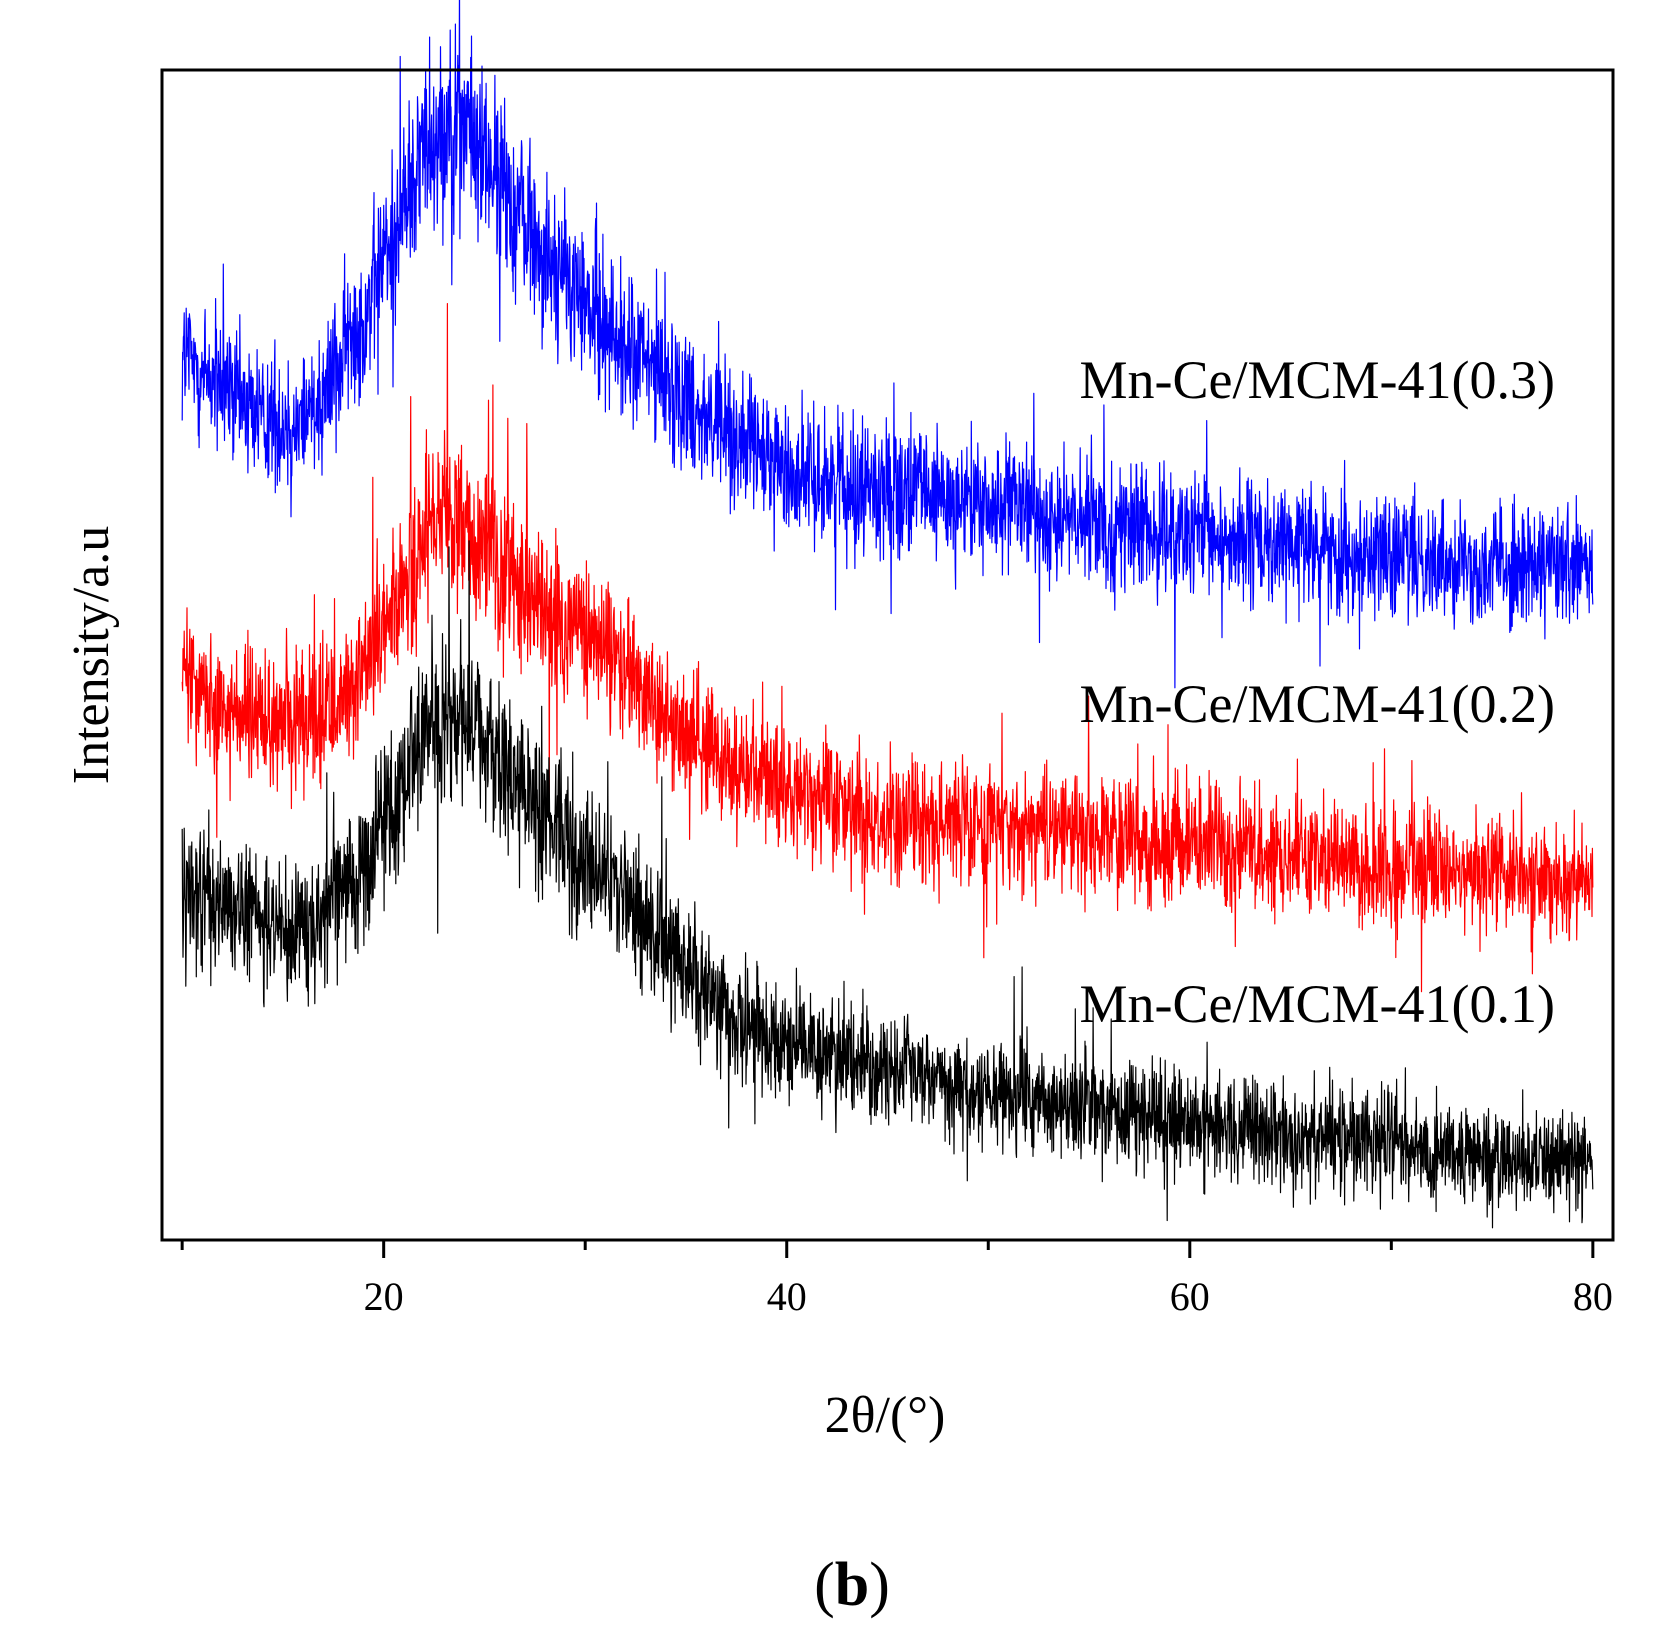 The image size is (1677, 1644). What do you see at coordinates (1317, 704) in the screenshot?
I see `legend-label-0.2: Mn-Ce/MCM-41(0.2)` at bounding box center [1317, 704].